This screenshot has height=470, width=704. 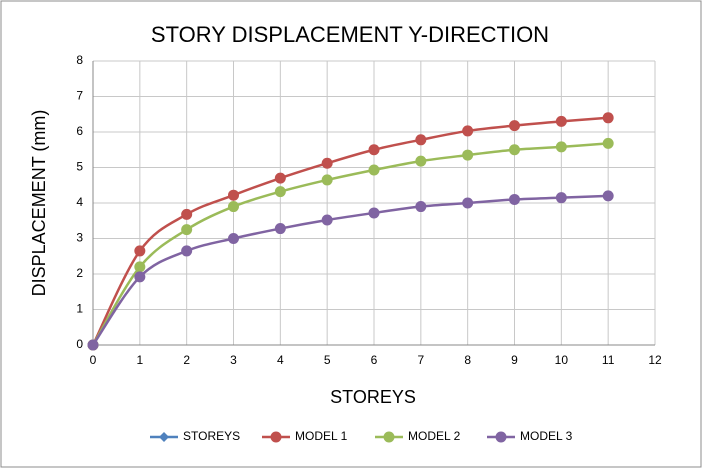 I want to click on x-tick-label: 4, so click(x=280, y=360).